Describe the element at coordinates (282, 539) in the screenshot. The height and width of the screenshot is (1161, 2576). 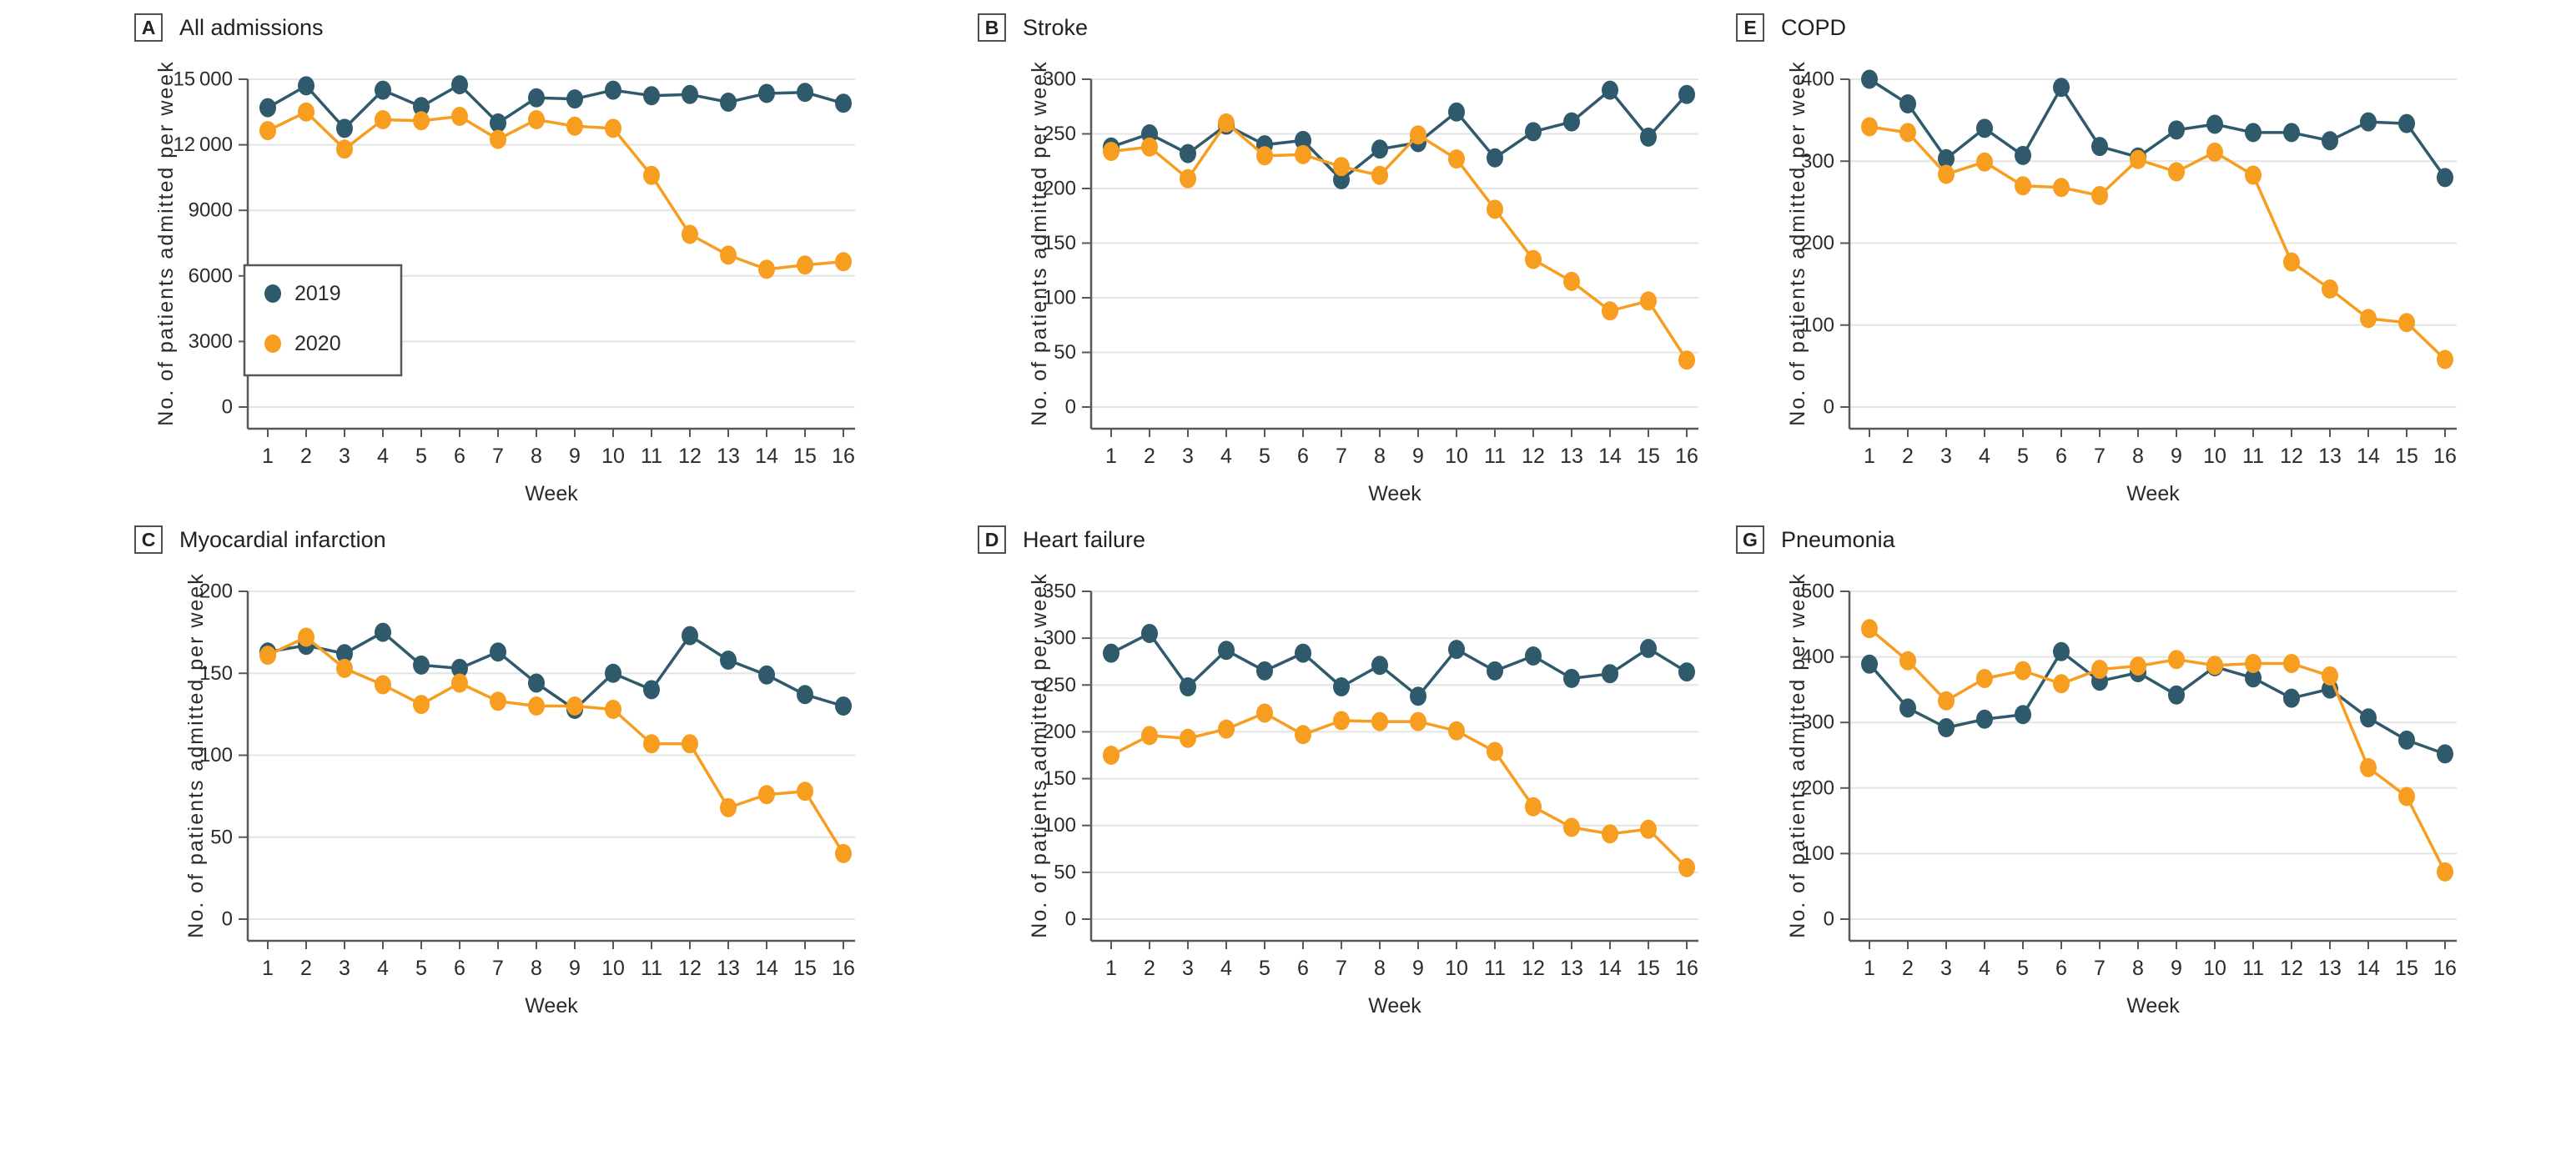
I see `panel-title: Myocardial infarction` at that location.